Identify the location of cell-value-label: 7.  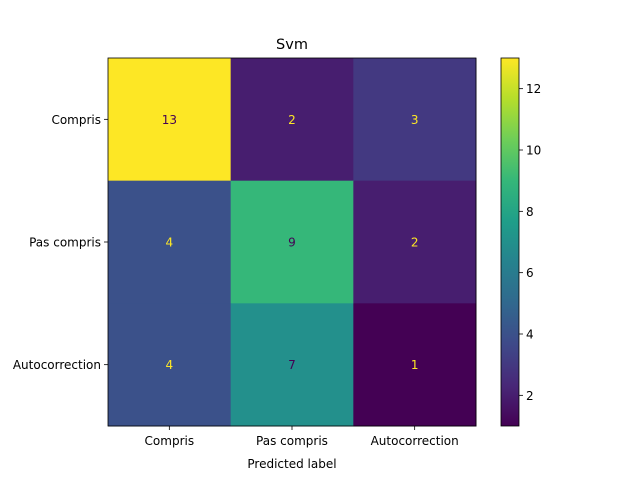
(292, 365).